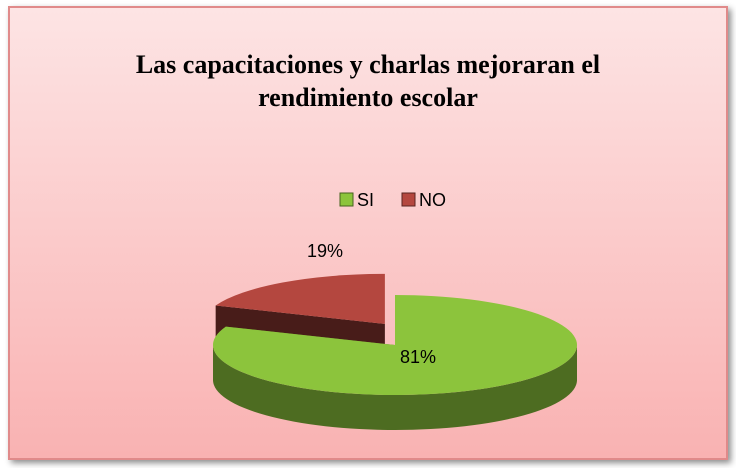  What do you see at coordinates (395, 387) in the screenshot?
I see `slice-side` at bounding box center [395, 387].